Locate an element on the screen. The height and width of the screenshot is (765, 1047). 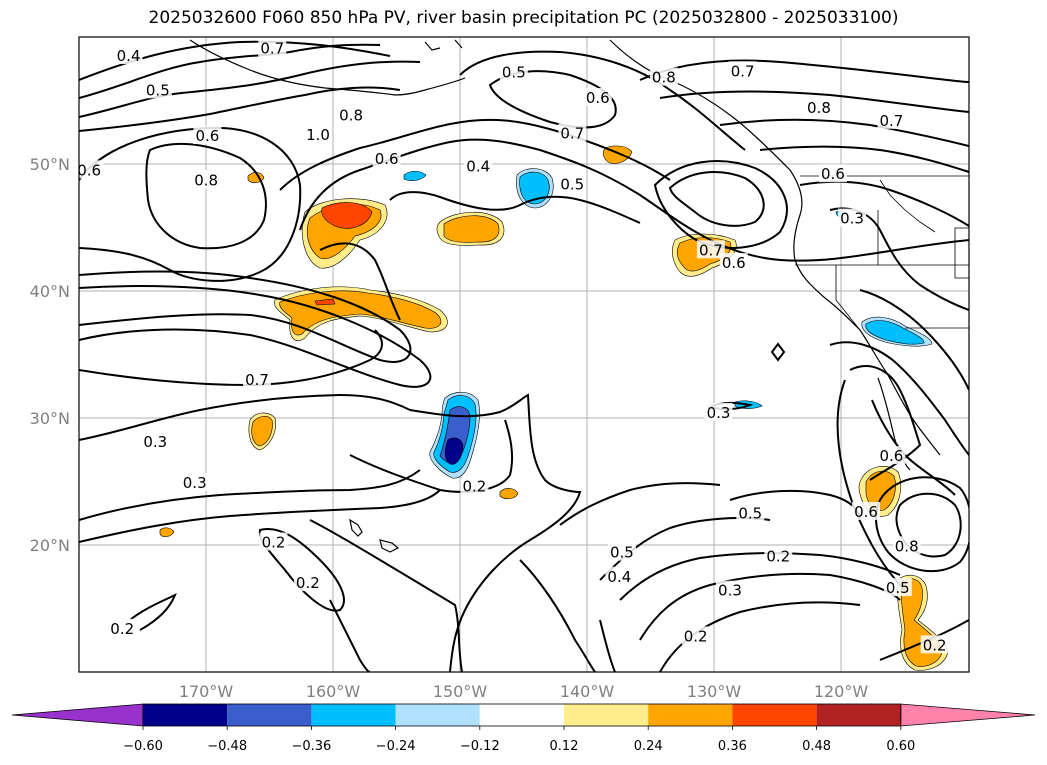
colorbar-tick-label: 0.48 is located at coordinates (816, 746).